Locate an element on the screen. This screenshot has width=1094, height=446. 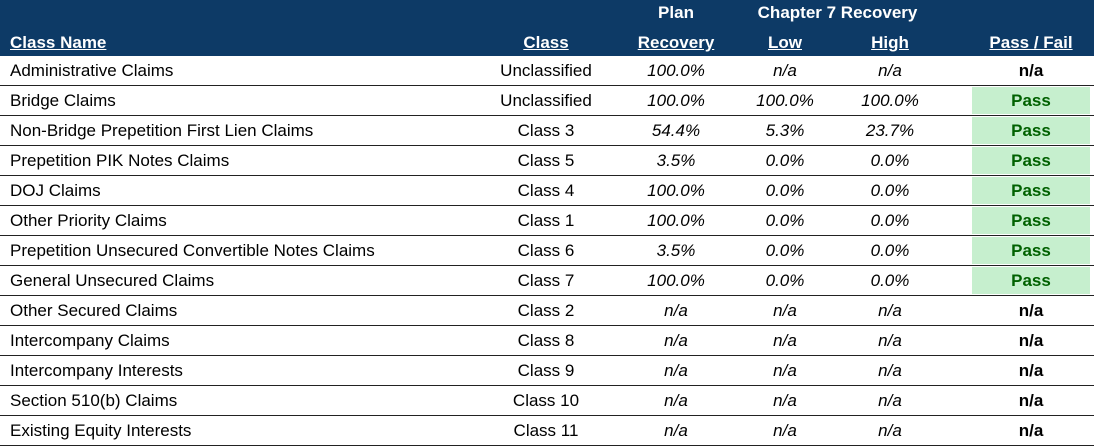
header-high: High is located at coordinates (890, 42).